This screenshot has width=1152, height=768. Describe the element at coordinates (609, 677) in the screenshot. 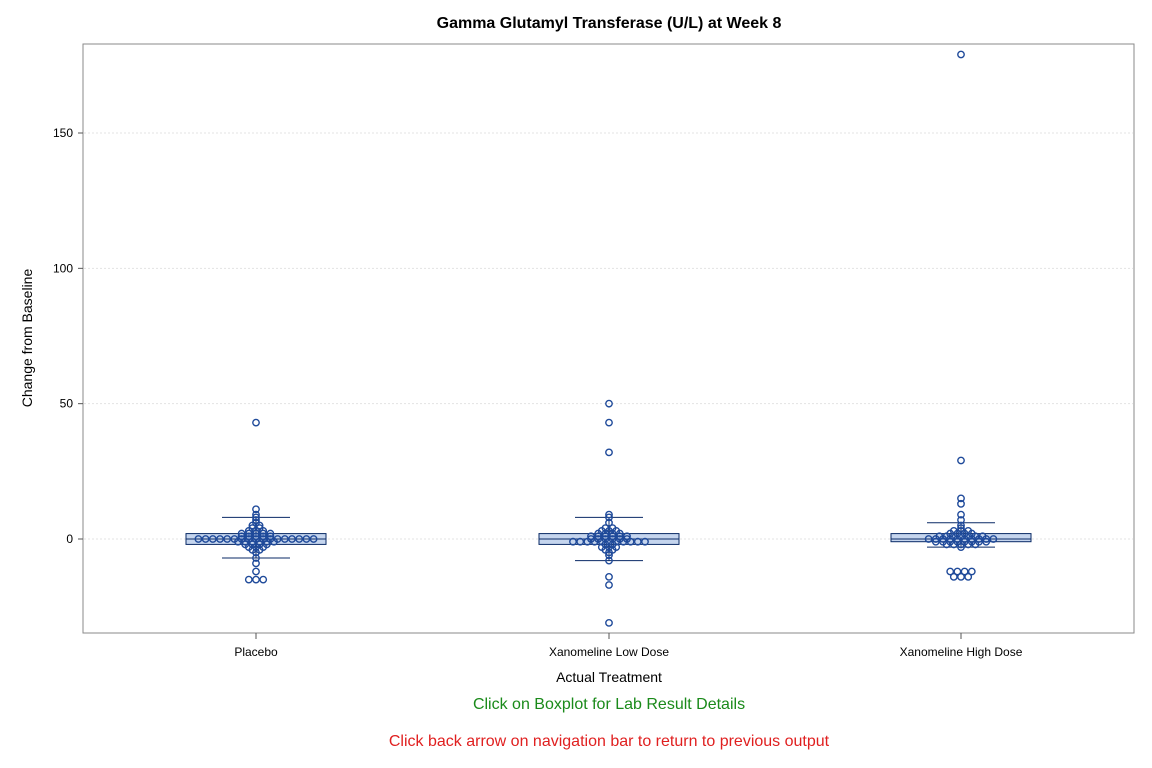

I see `x-axis-label: Actual Treatment` at that location.